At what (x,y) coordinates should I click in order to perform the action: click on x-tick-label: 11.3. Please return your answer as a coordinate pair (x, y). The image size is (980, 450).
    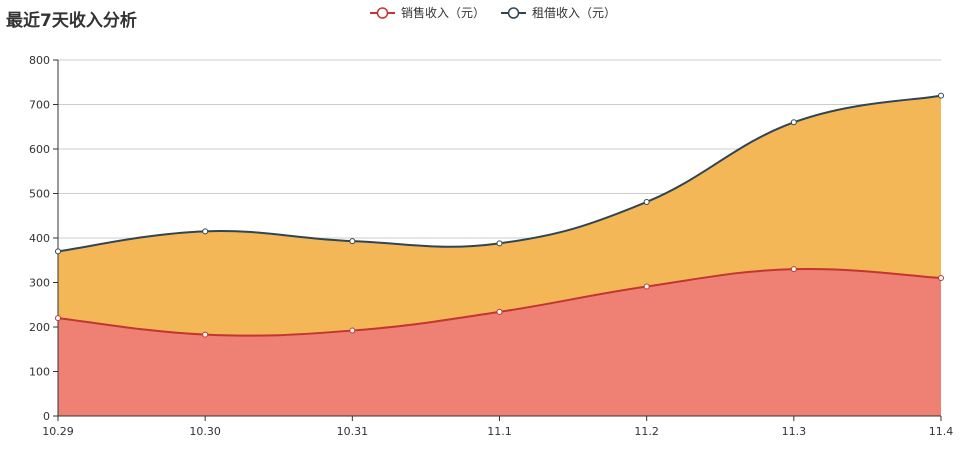
    Looking at the image, I should click on (794, 431).